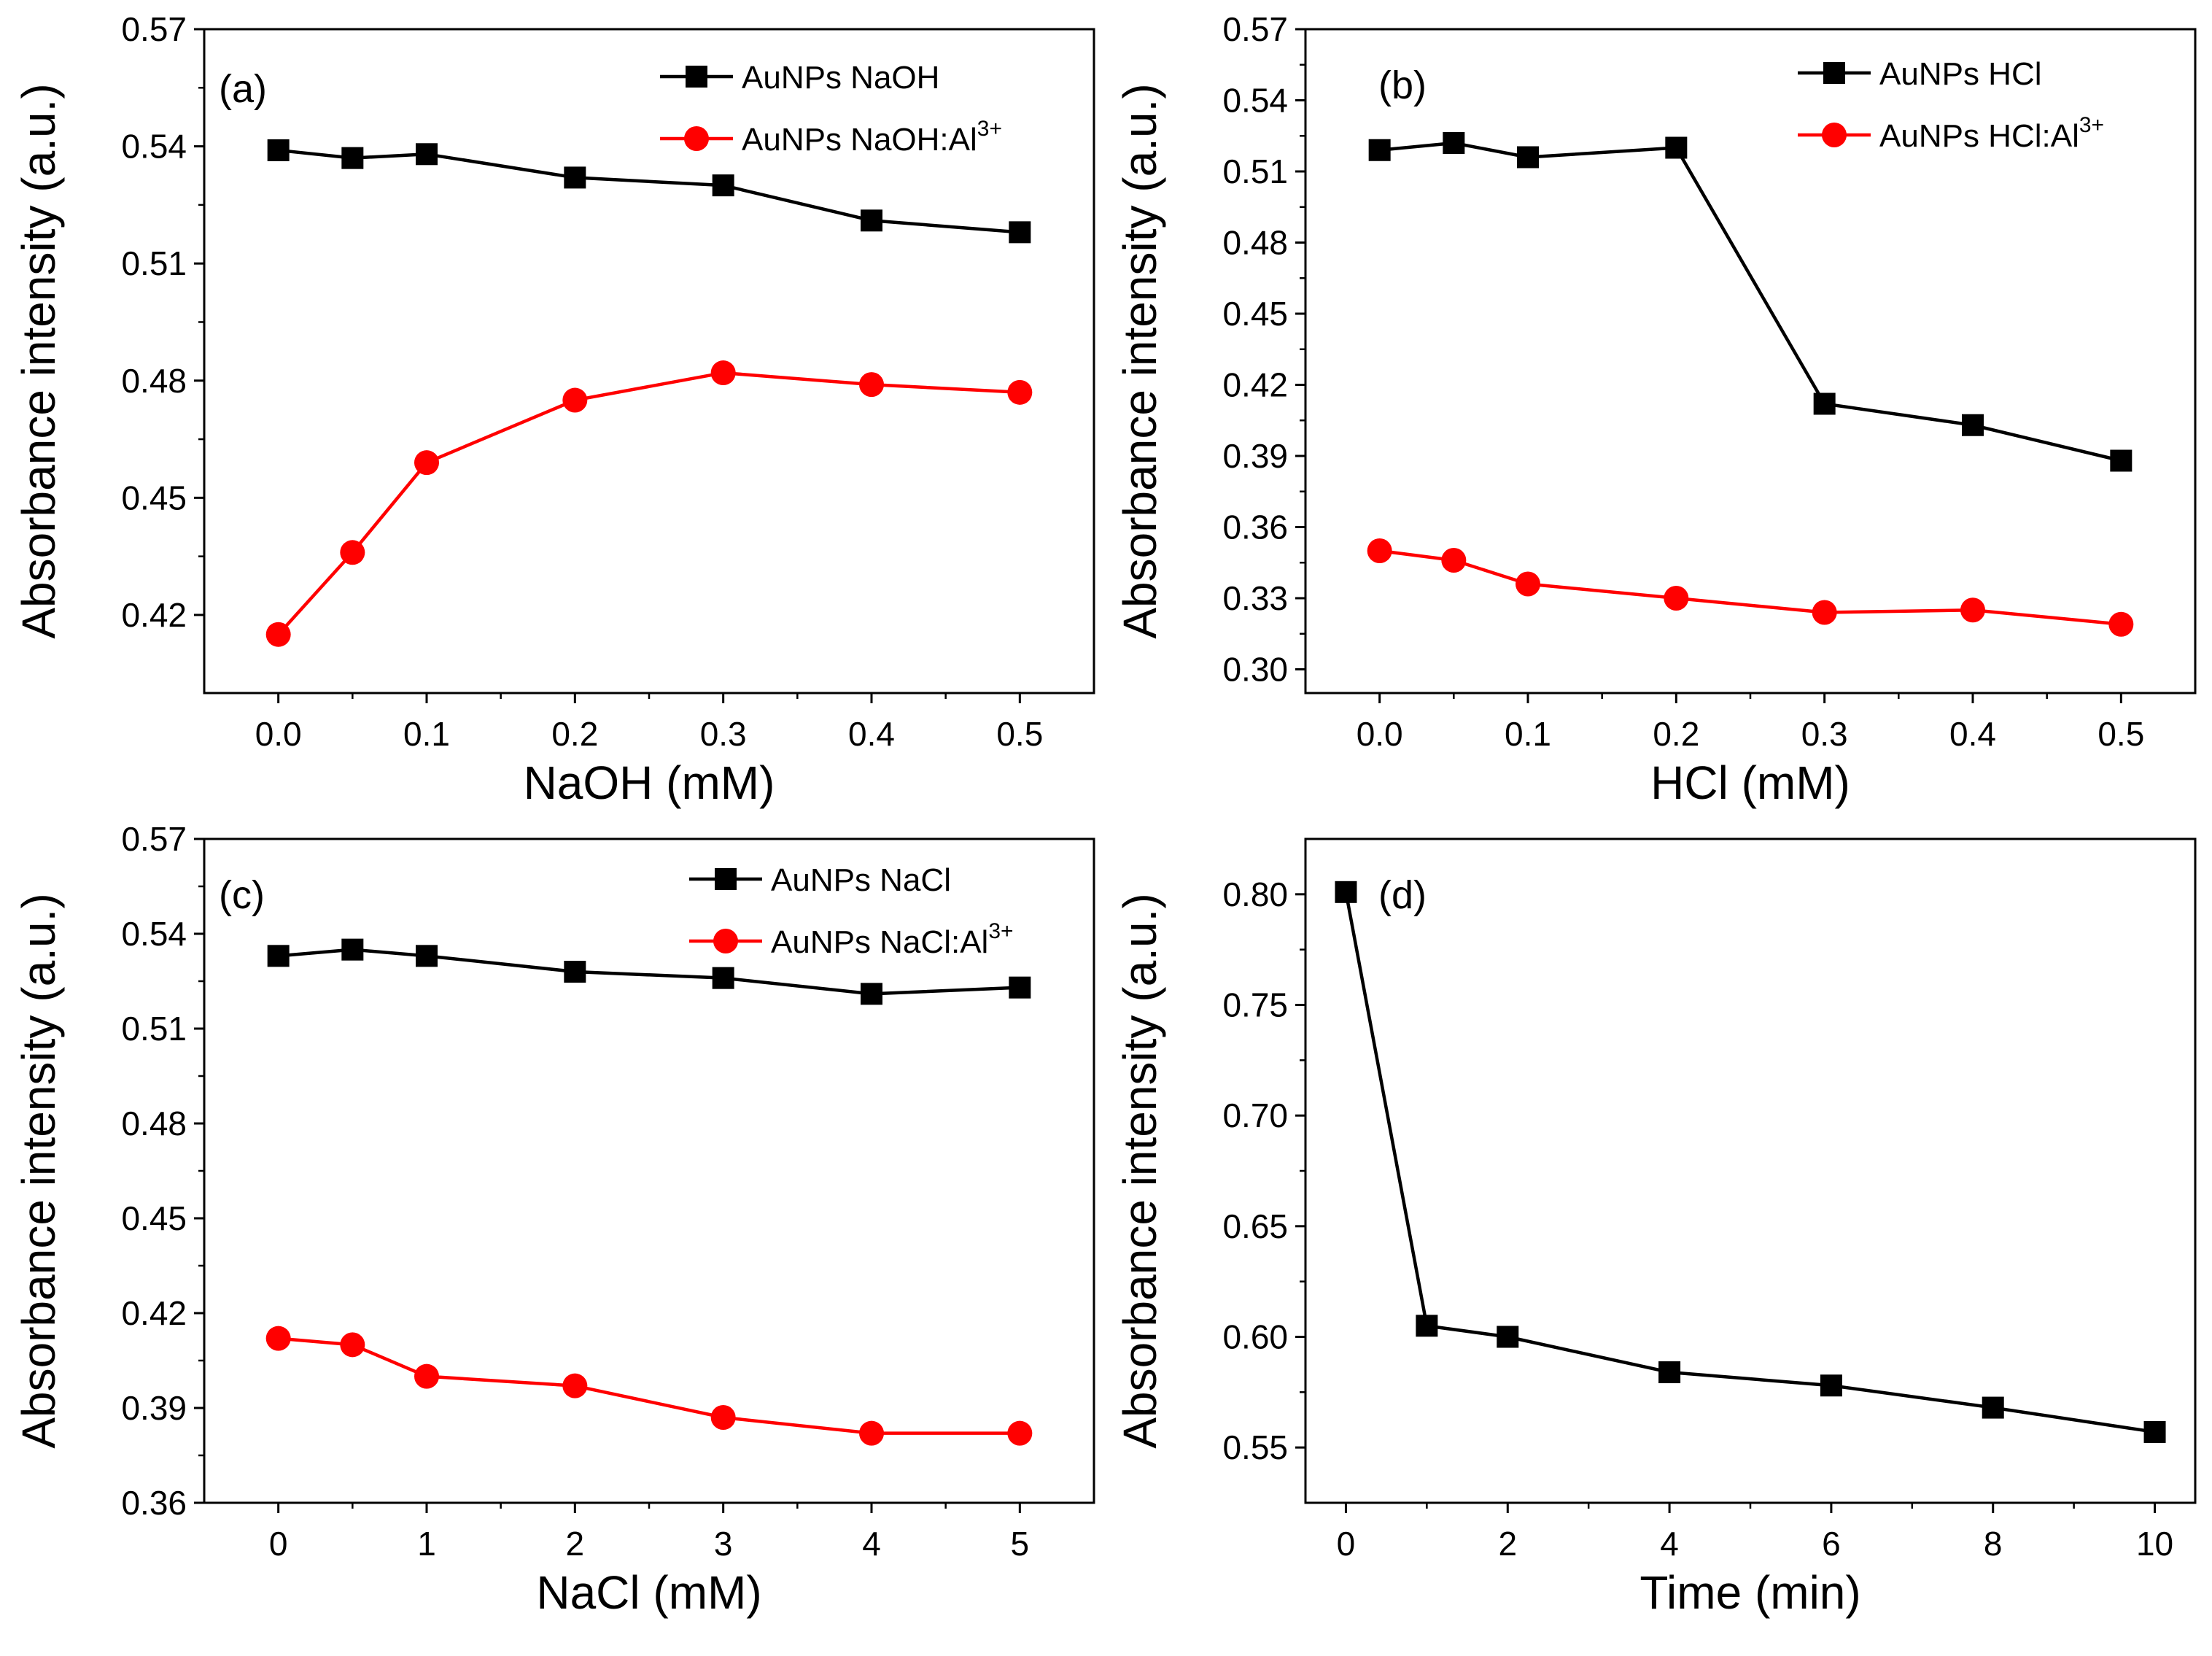 This screenshot has width=2212, height=1656. What do you see at coordinates (243, 89) in the screenshot?
I see `panel-label: (a)` at bounding box center [243, 89].